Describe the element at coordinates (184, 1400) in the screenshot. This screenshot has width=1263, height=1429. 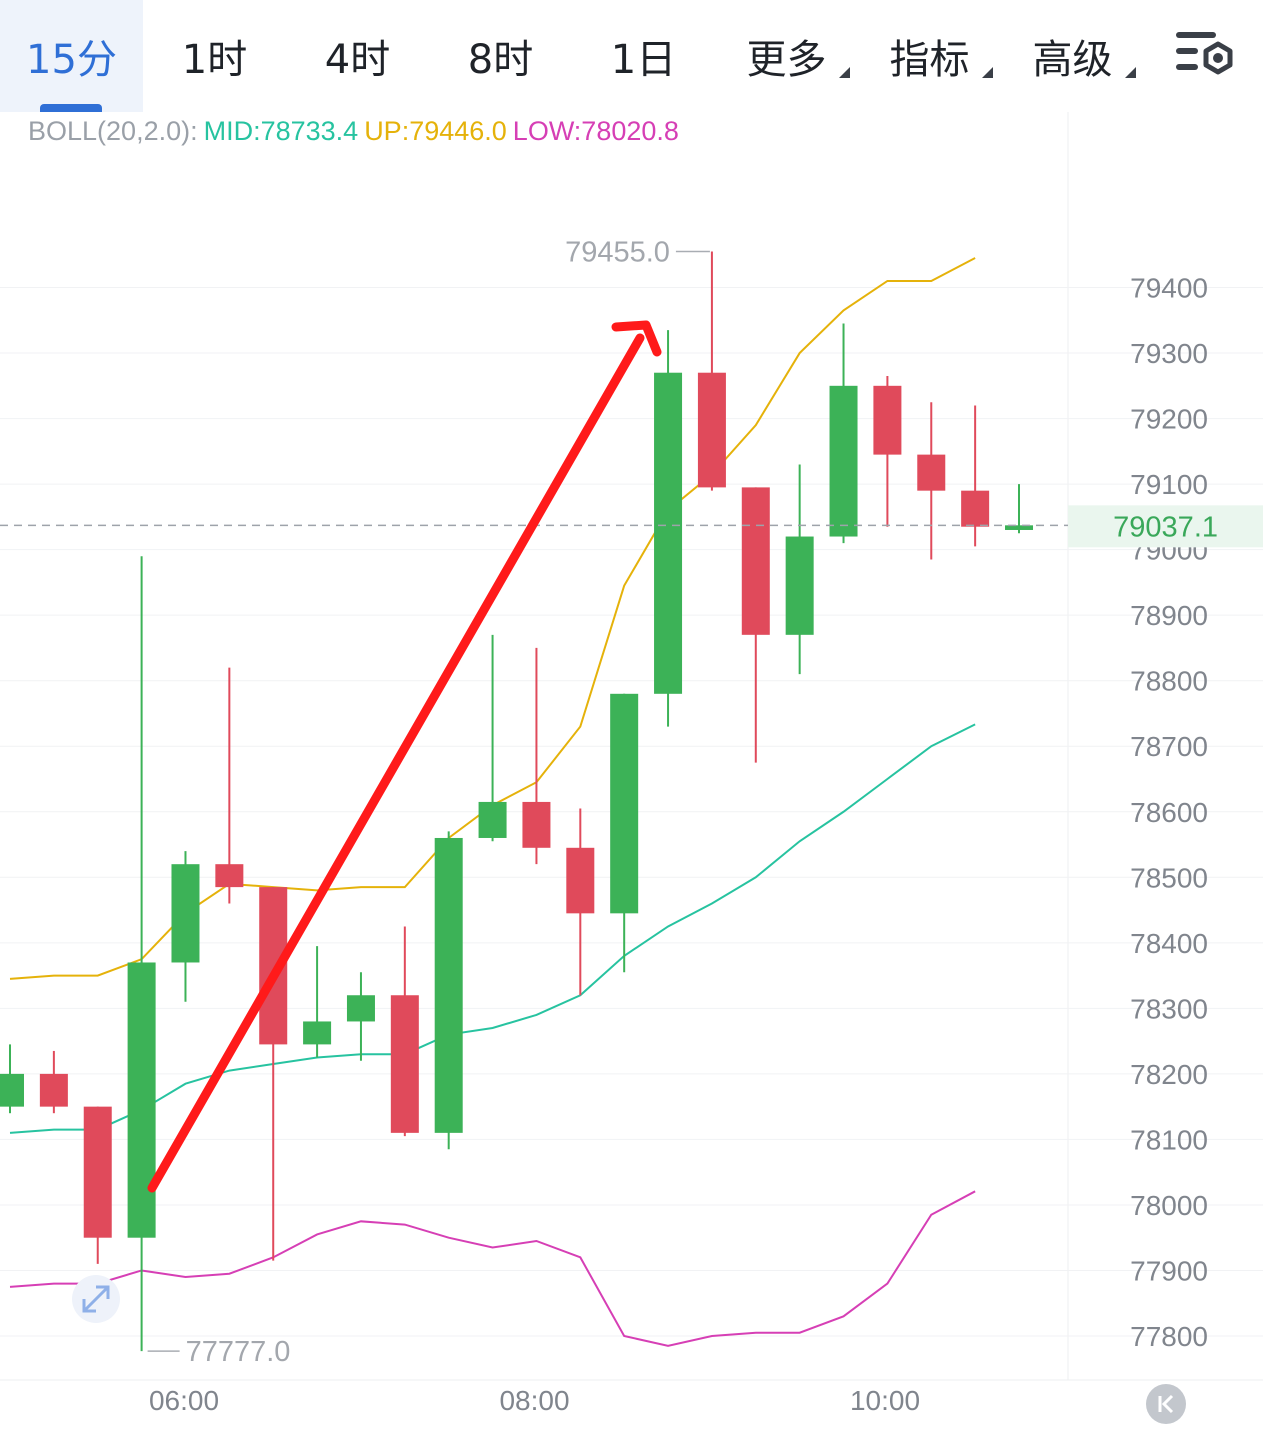
I see `x-tick-label: 06:00` at that location.